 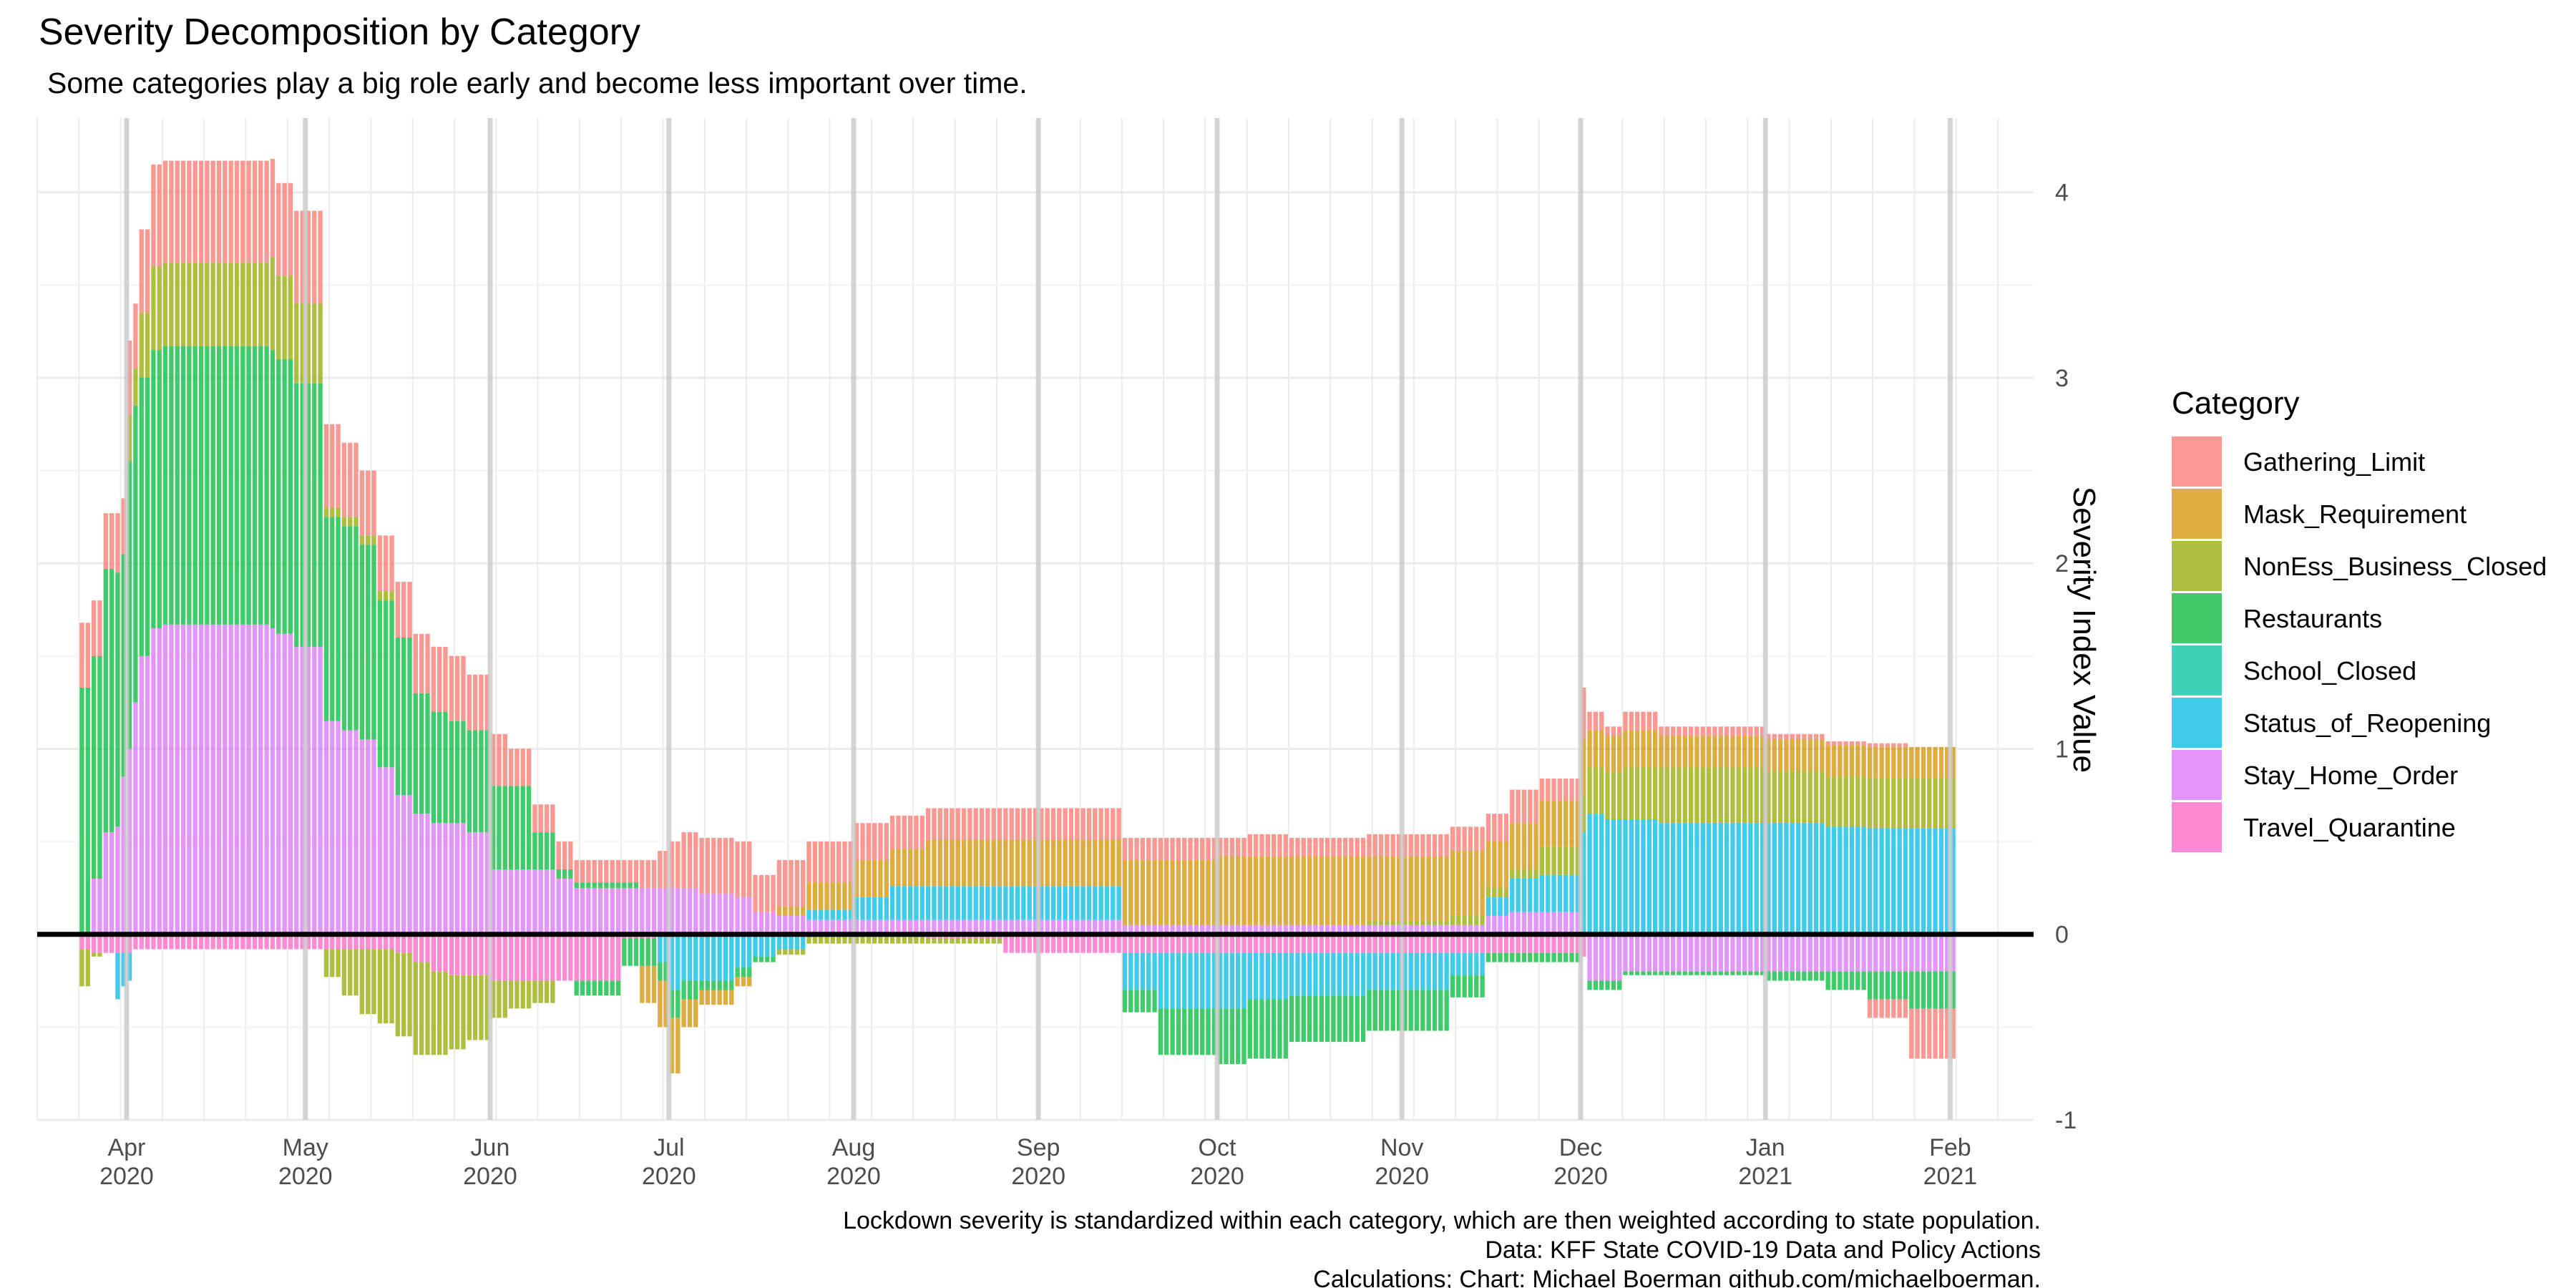 What do you see at coordinates (1217, 1147) in the screenshot?
I see `x-tick-label: Oct` at bounding box center [1217, 1147].